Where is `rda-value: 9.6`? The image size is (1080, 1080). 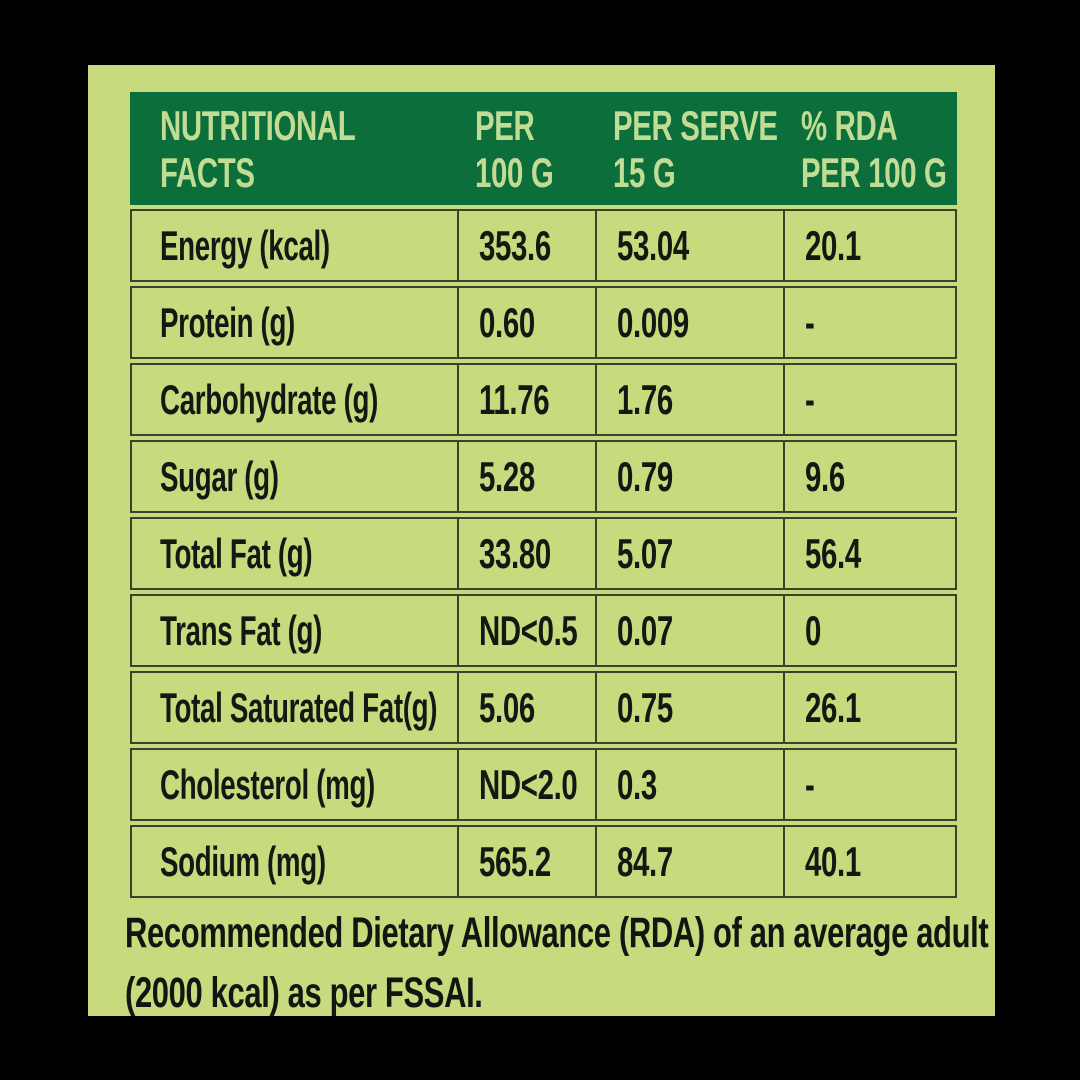
rda-value: 9.6 is located at coordinates (825, 476).